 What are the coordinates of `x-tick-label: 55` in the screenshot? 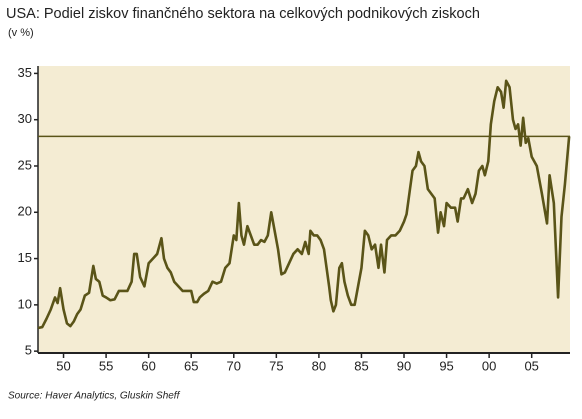 It's located at (106, 365).